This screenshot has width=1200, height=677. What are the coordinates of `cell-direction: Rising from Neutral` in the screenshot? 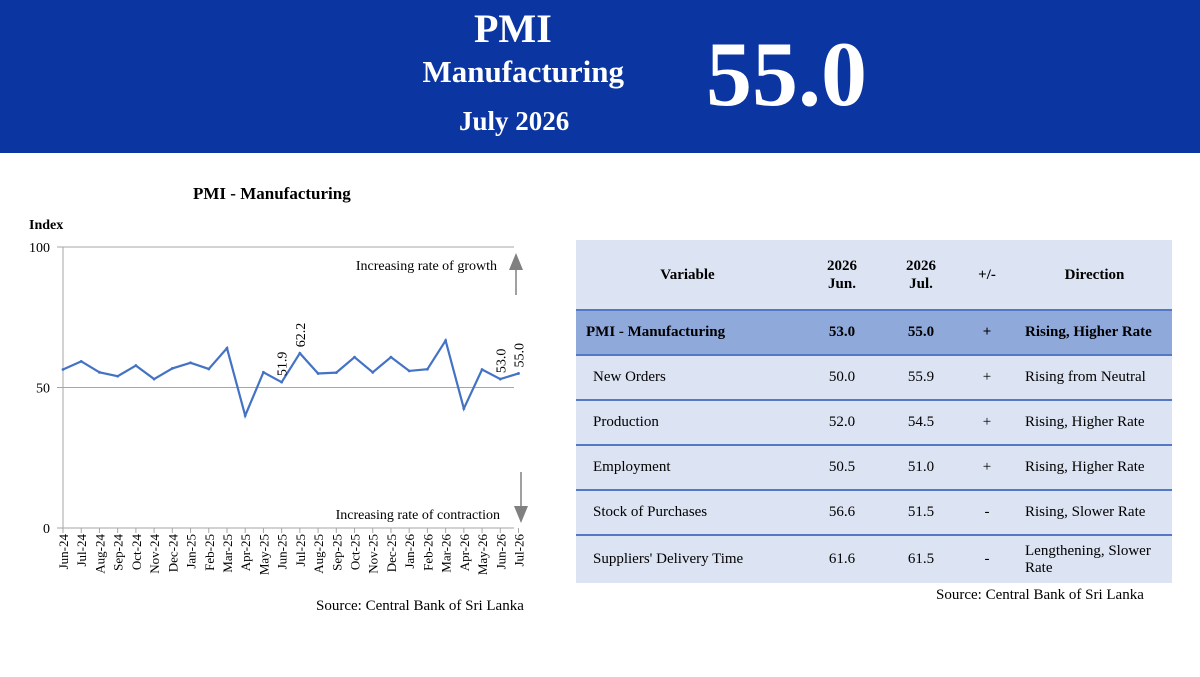 It's located at (1094, 378).